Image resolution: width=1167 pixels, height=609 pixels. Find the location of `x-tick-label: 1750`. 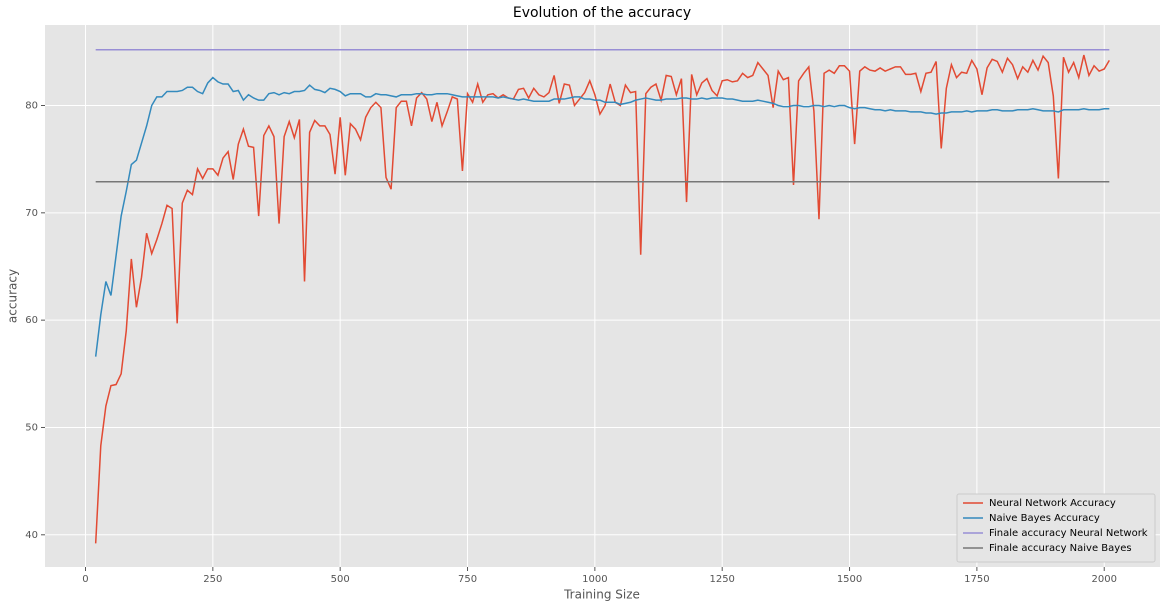

x-tick-label: 1750 is located at coordinates (976, 579).